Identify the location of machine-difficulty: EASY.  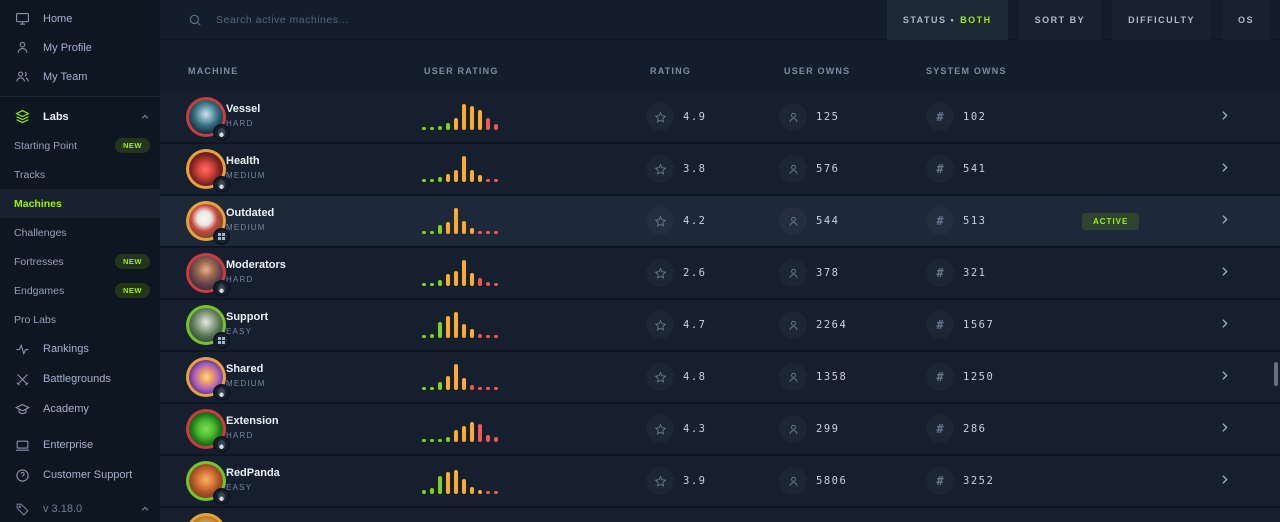
(239, 487).